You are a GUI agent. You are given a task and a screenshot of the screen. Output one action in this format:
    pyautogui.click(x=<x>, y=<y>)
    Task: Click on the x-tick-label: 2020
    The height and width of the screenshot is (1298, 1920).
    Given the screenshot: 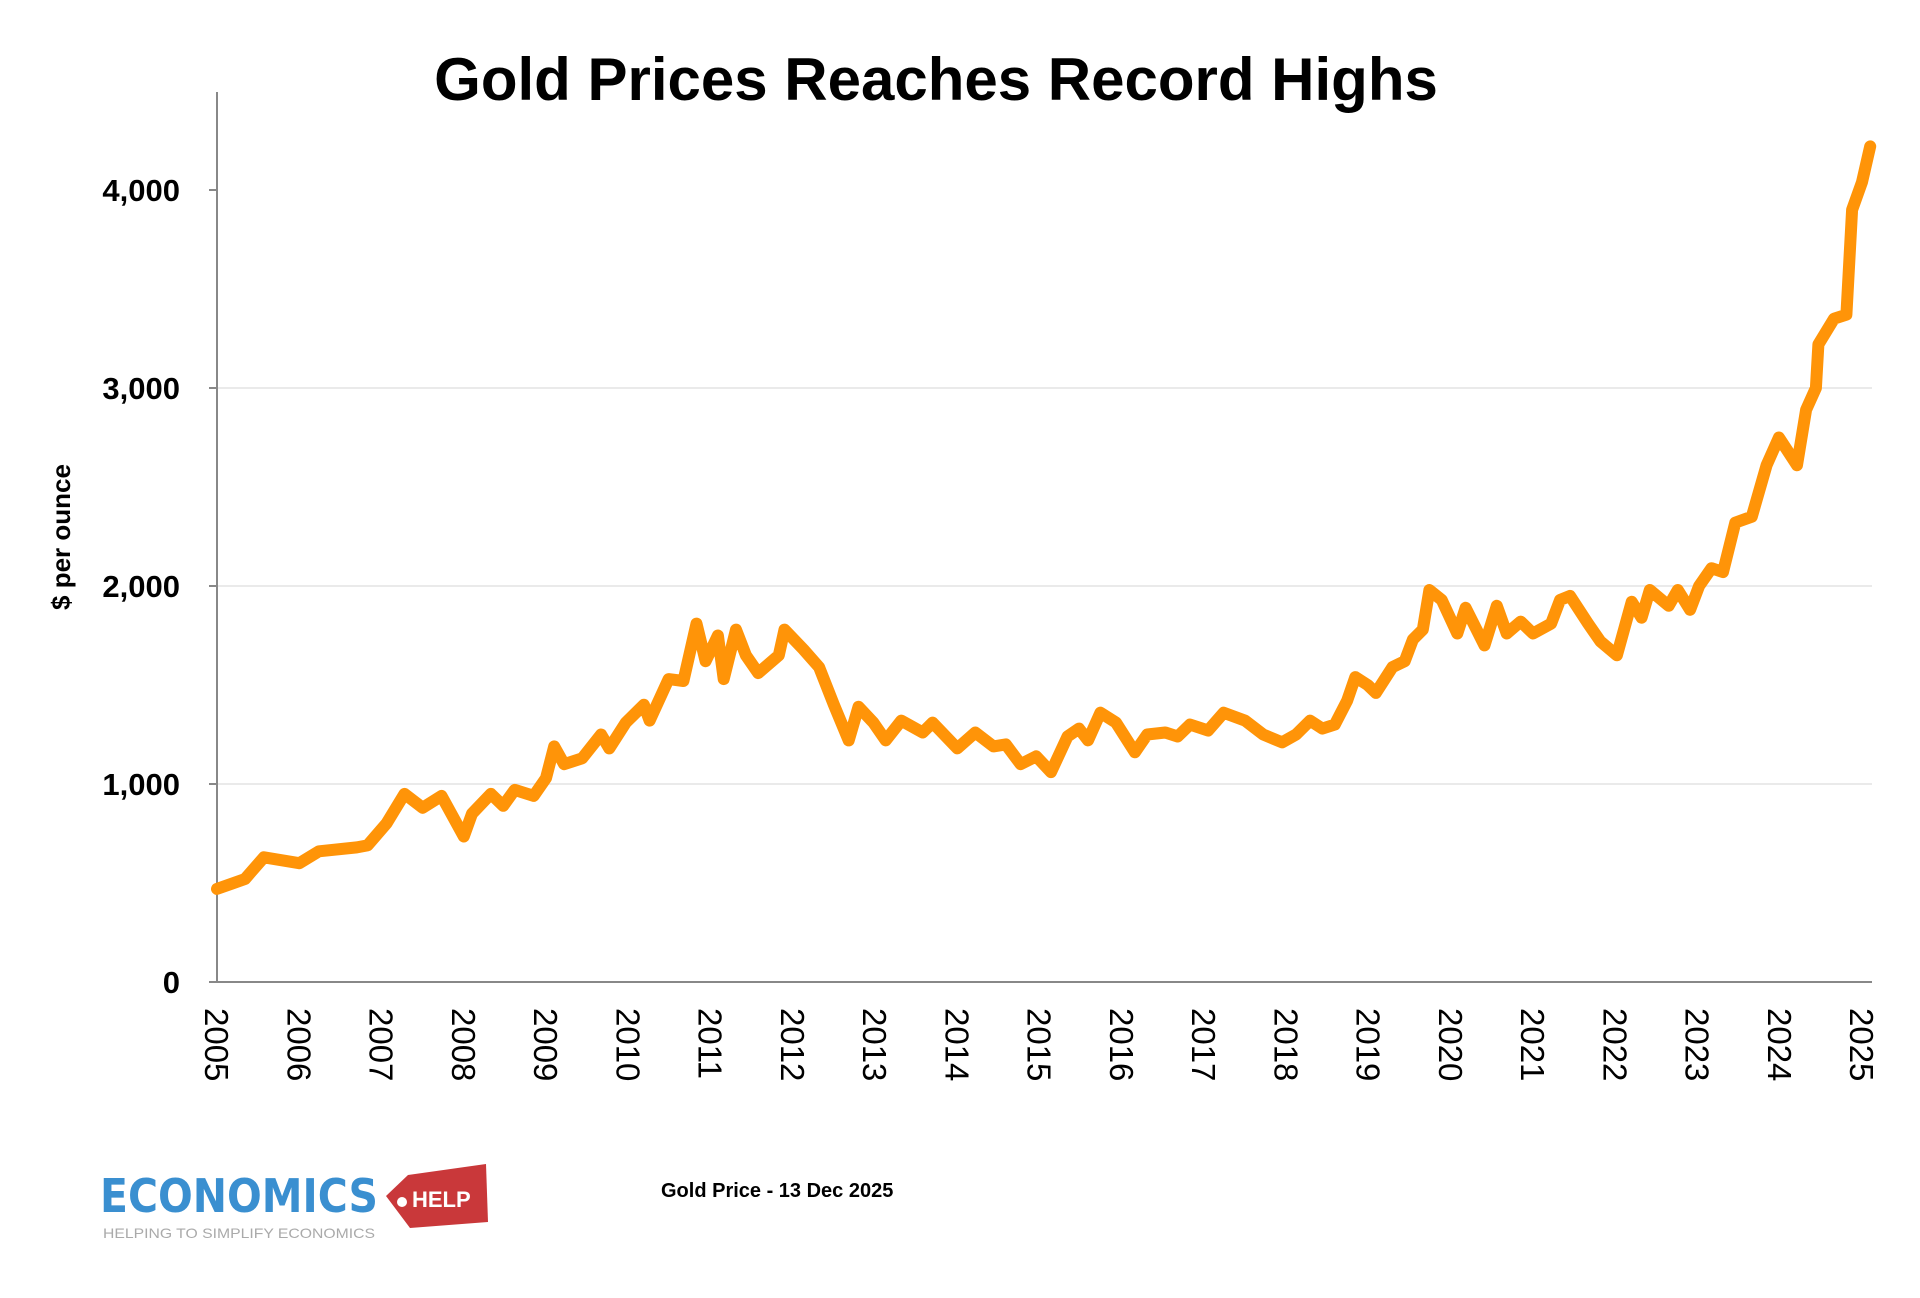 What is the action you would take?
    pyautogui.click(x=1450, y=1044)
    